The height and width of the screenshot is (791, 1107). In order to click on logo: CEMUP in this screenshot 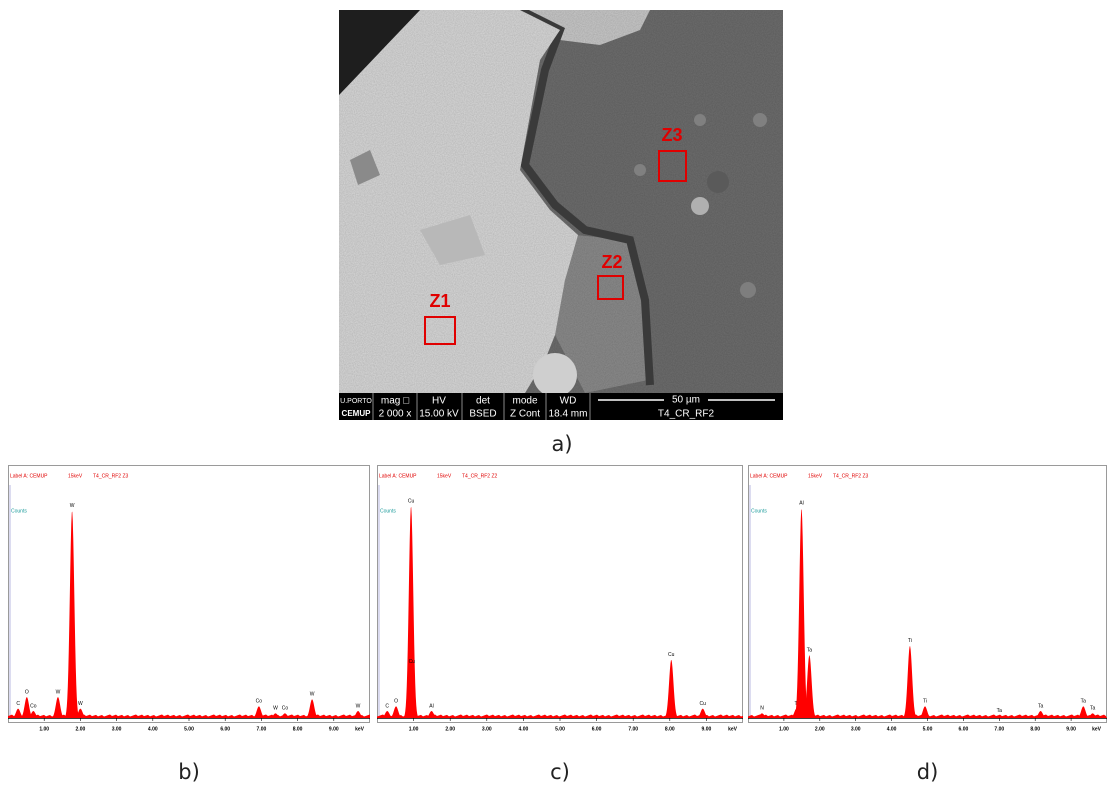, I will do `click(357, 413)`.